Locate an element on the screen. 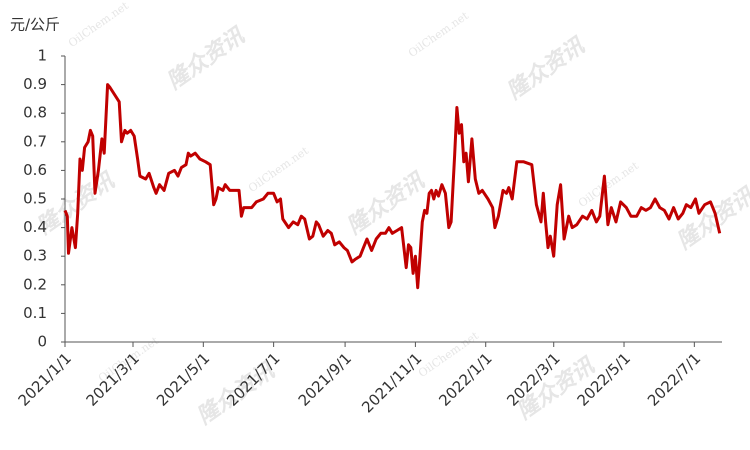  y-tick-label: 0.4 is located at coordinates (35, 227).